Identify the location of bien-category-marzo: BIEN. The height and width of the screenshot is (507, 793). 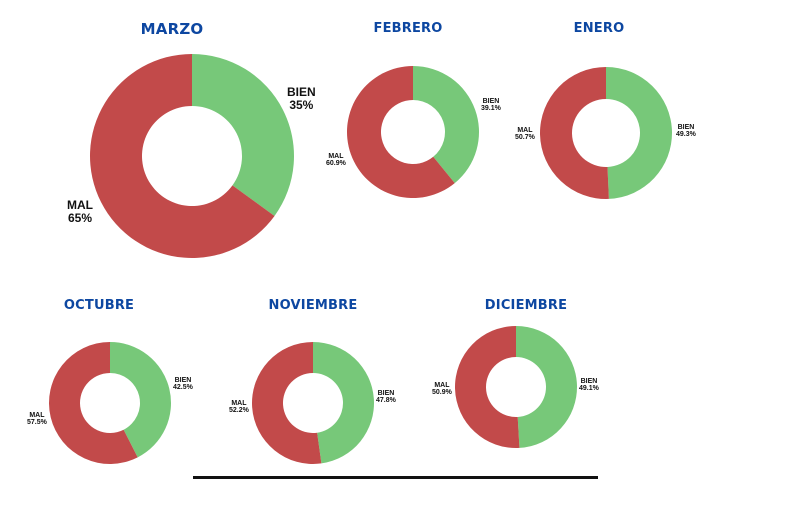
(301, 92).